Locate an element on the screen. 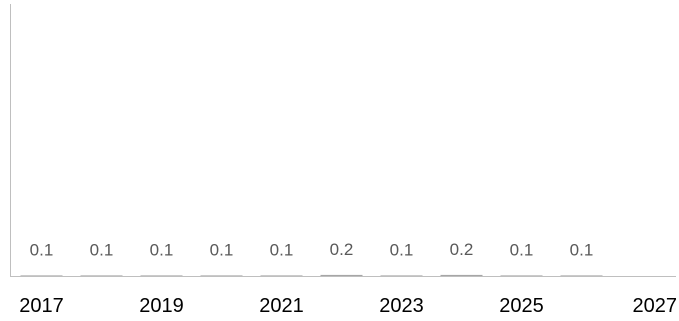  x-tick-label-2019: 2019 is located at coordinates (161, 306).